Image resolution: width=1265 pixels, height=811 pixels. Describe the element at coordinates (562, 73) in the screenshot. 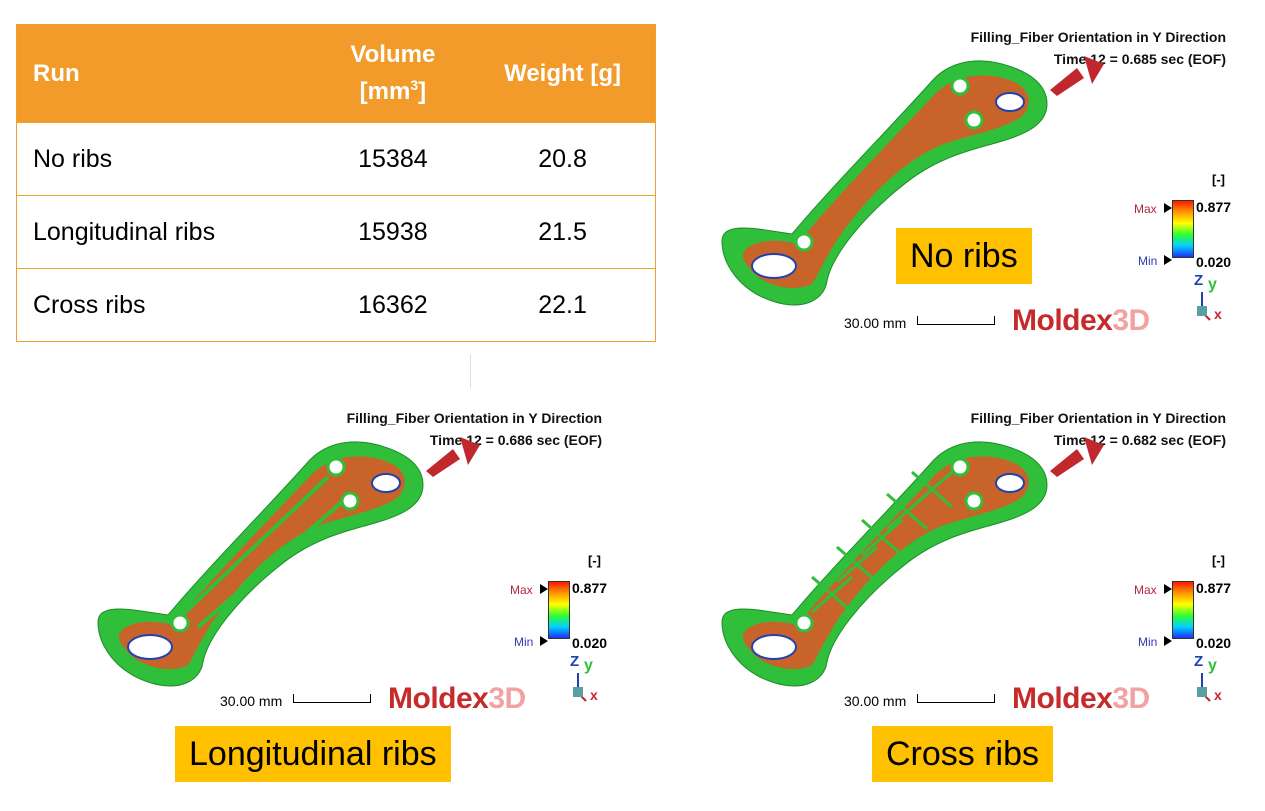

I see `header-weight: Weight [g]` at that location.